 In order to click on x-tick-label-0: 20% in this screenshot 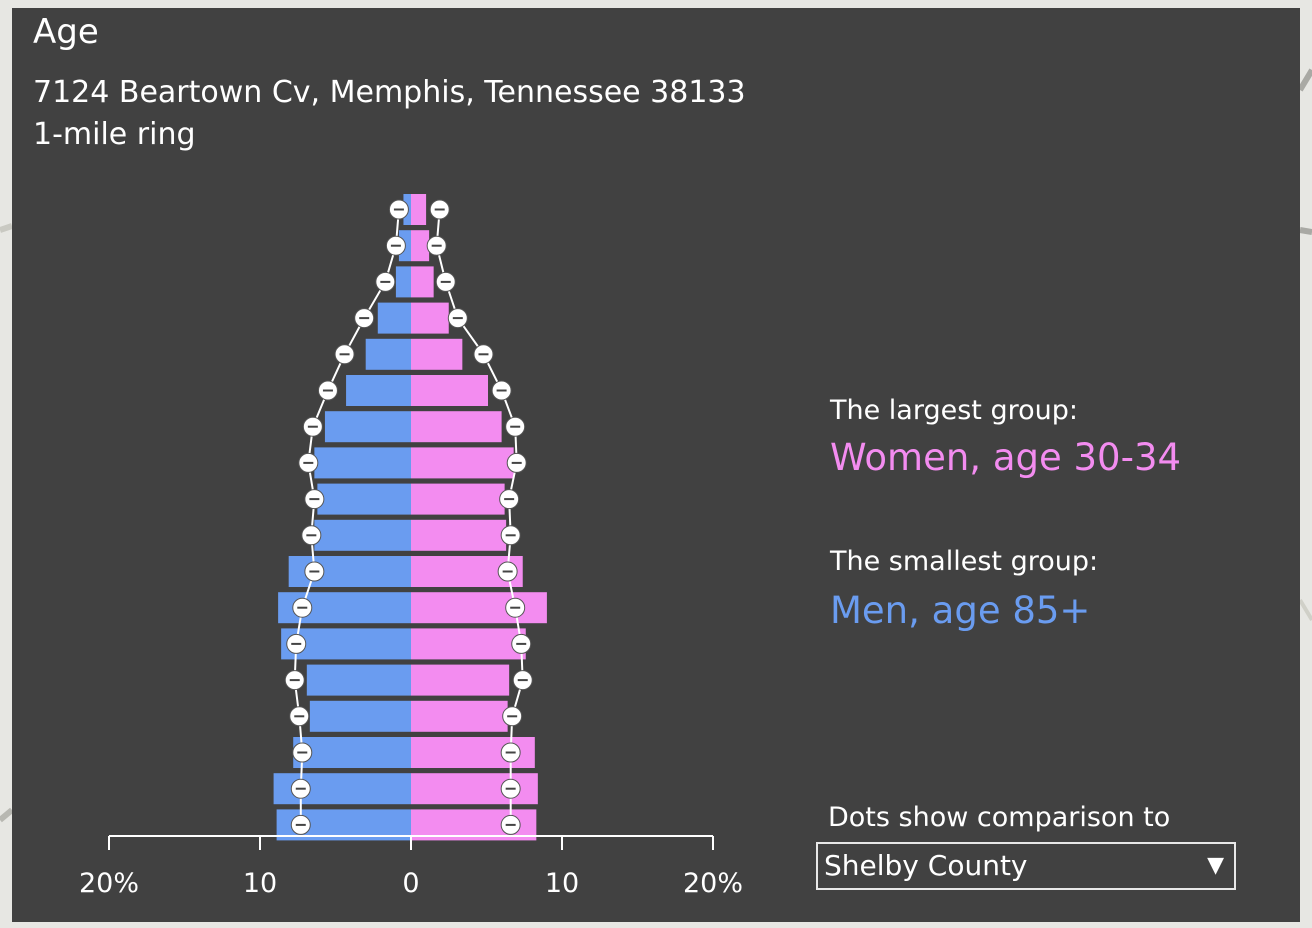, I will do `click(109, 883)`.